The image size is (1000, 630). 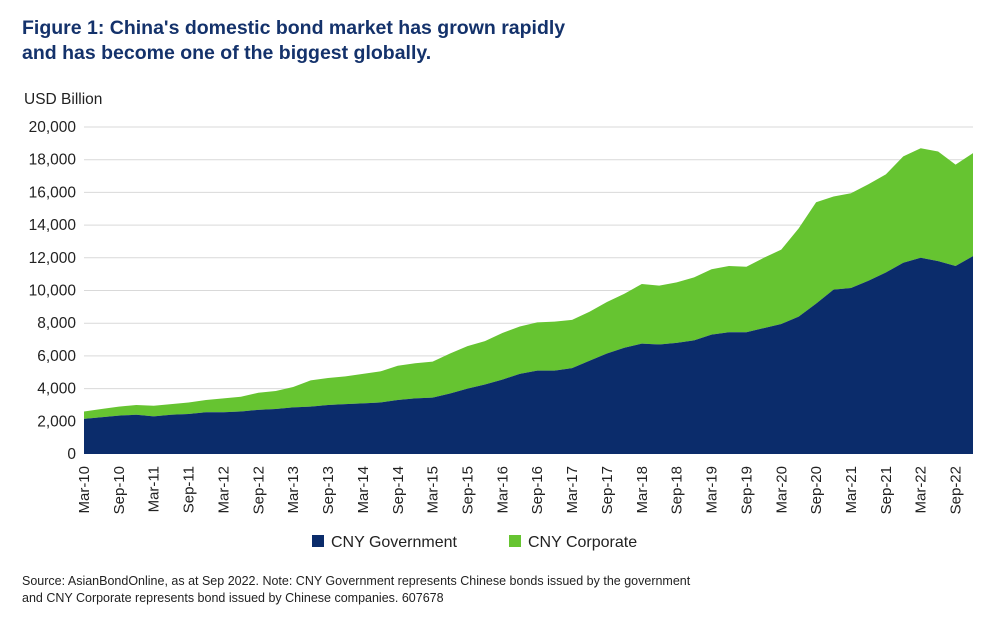 I want to click on y-tick-label: 4,000, so click(x=56, y=389).